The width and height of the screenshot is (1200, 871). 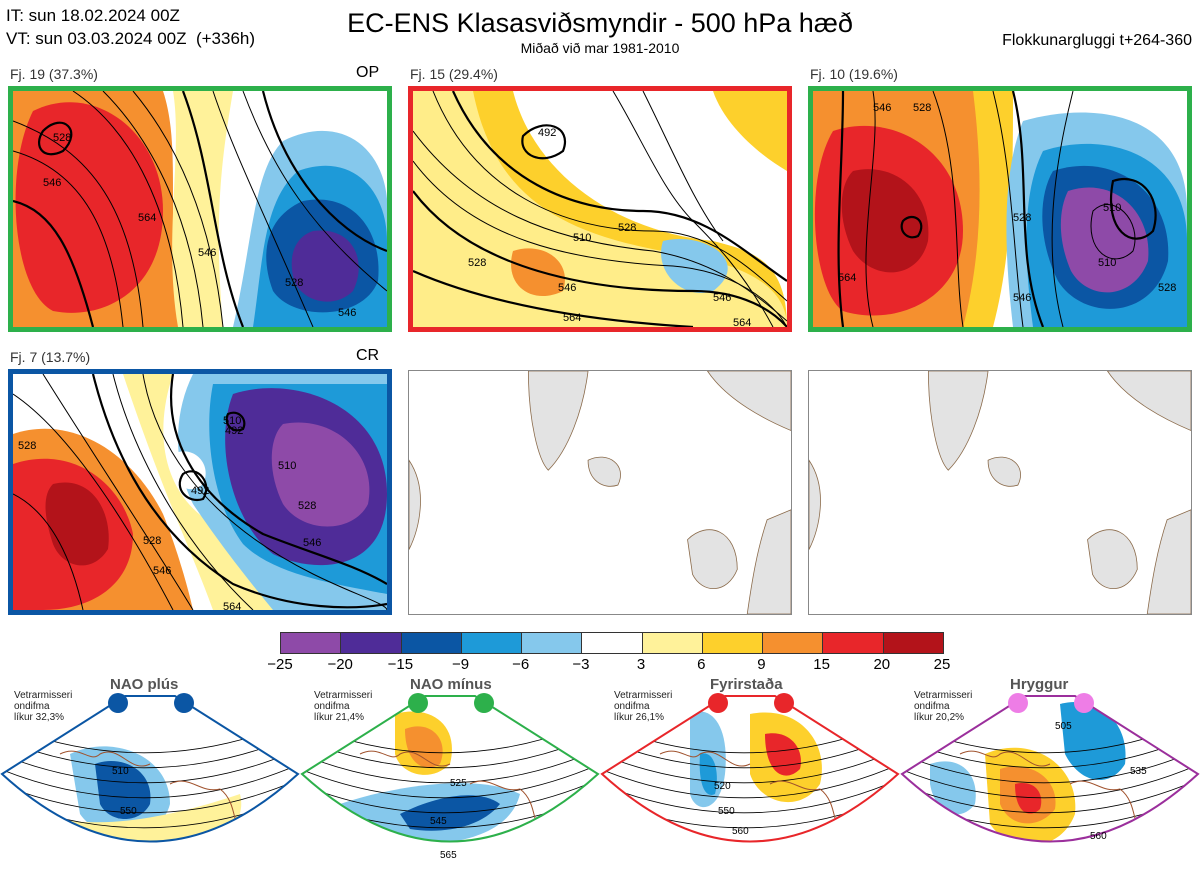 What do you see at coordinates (722, 786) in the screenshot?
I see `regime-contour-label: 520` at bounding box center [722, 786].